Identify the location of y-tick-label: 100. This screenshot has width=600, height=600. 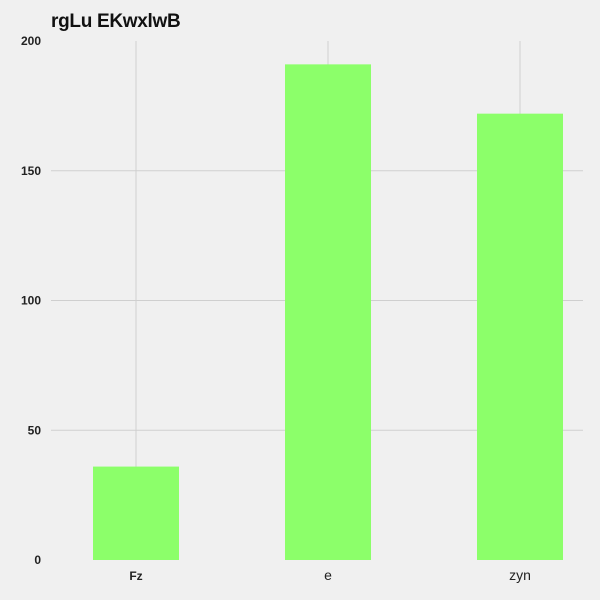
(31, 301).